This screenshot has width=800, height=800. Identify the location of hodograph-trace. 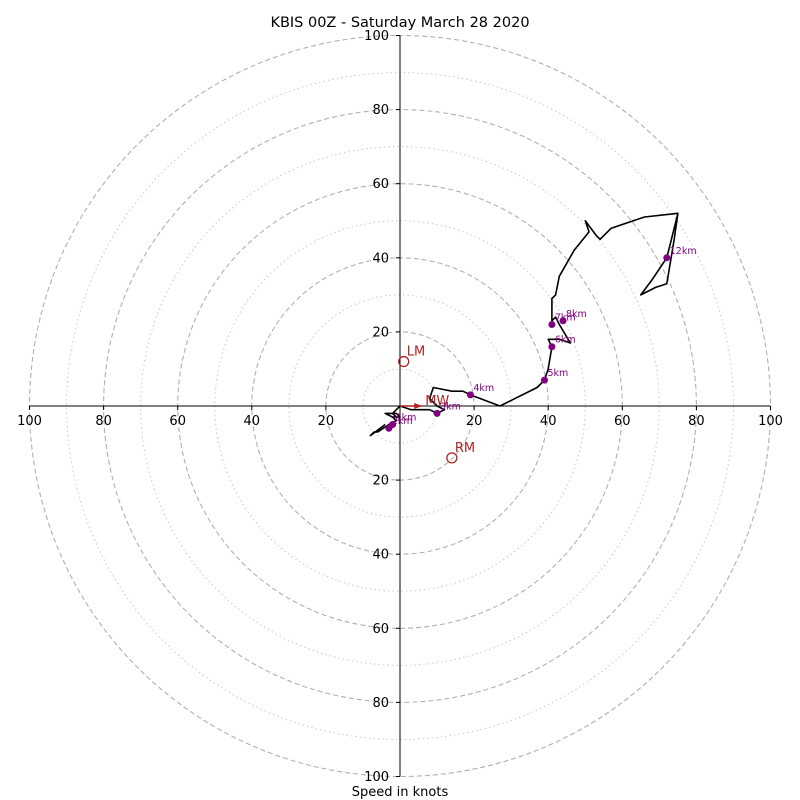
(524, 324).